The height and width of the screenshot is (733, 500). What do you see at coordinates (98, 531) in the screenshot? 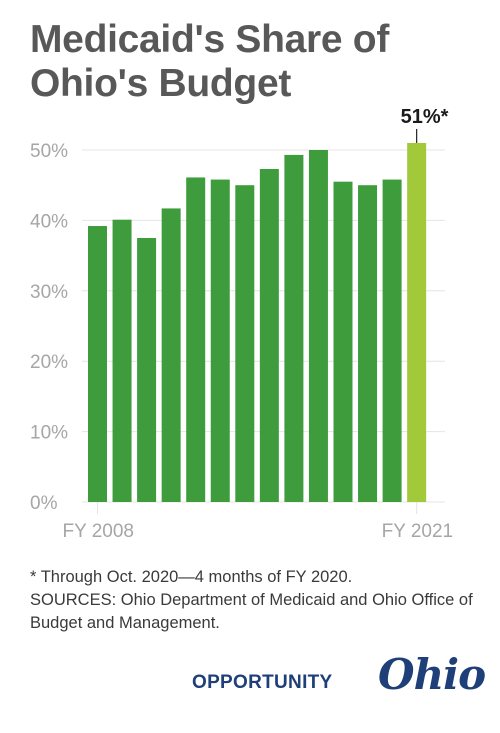
I see `x-tick-label-first: FY 2008` at bounding box center [98, 531].